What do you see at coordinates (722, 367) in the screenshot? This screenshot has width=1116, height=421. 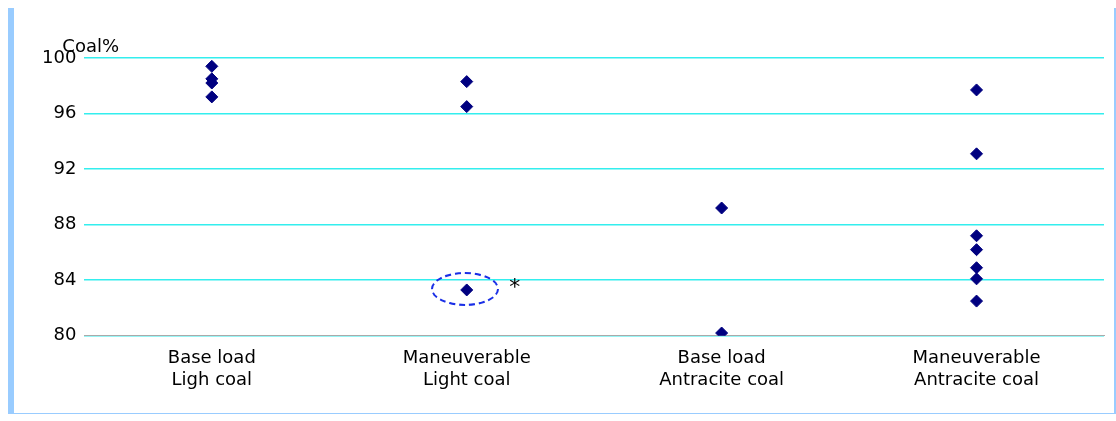 I see `x-tick-label: Base load Antracite coal` at bounding box center [722, 367].